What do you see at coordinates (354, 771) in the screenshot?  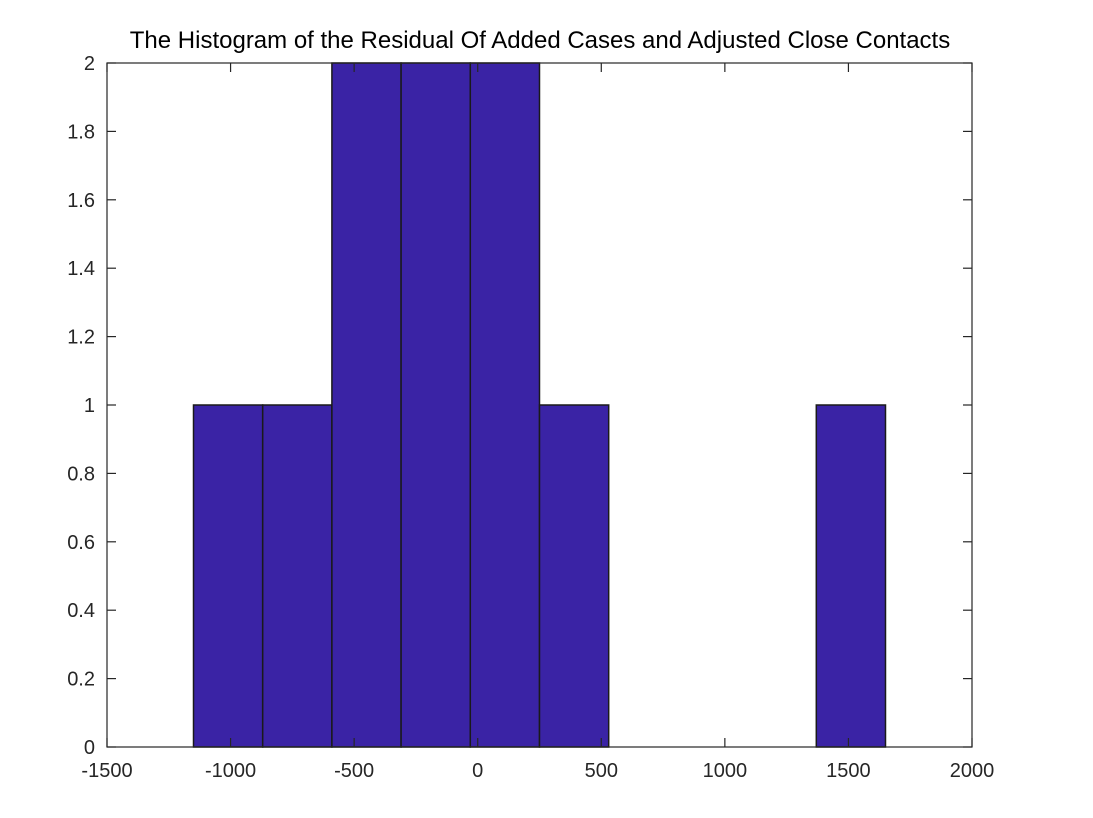 I see `x-tick-label: -500` at bounding box center [354, 771].